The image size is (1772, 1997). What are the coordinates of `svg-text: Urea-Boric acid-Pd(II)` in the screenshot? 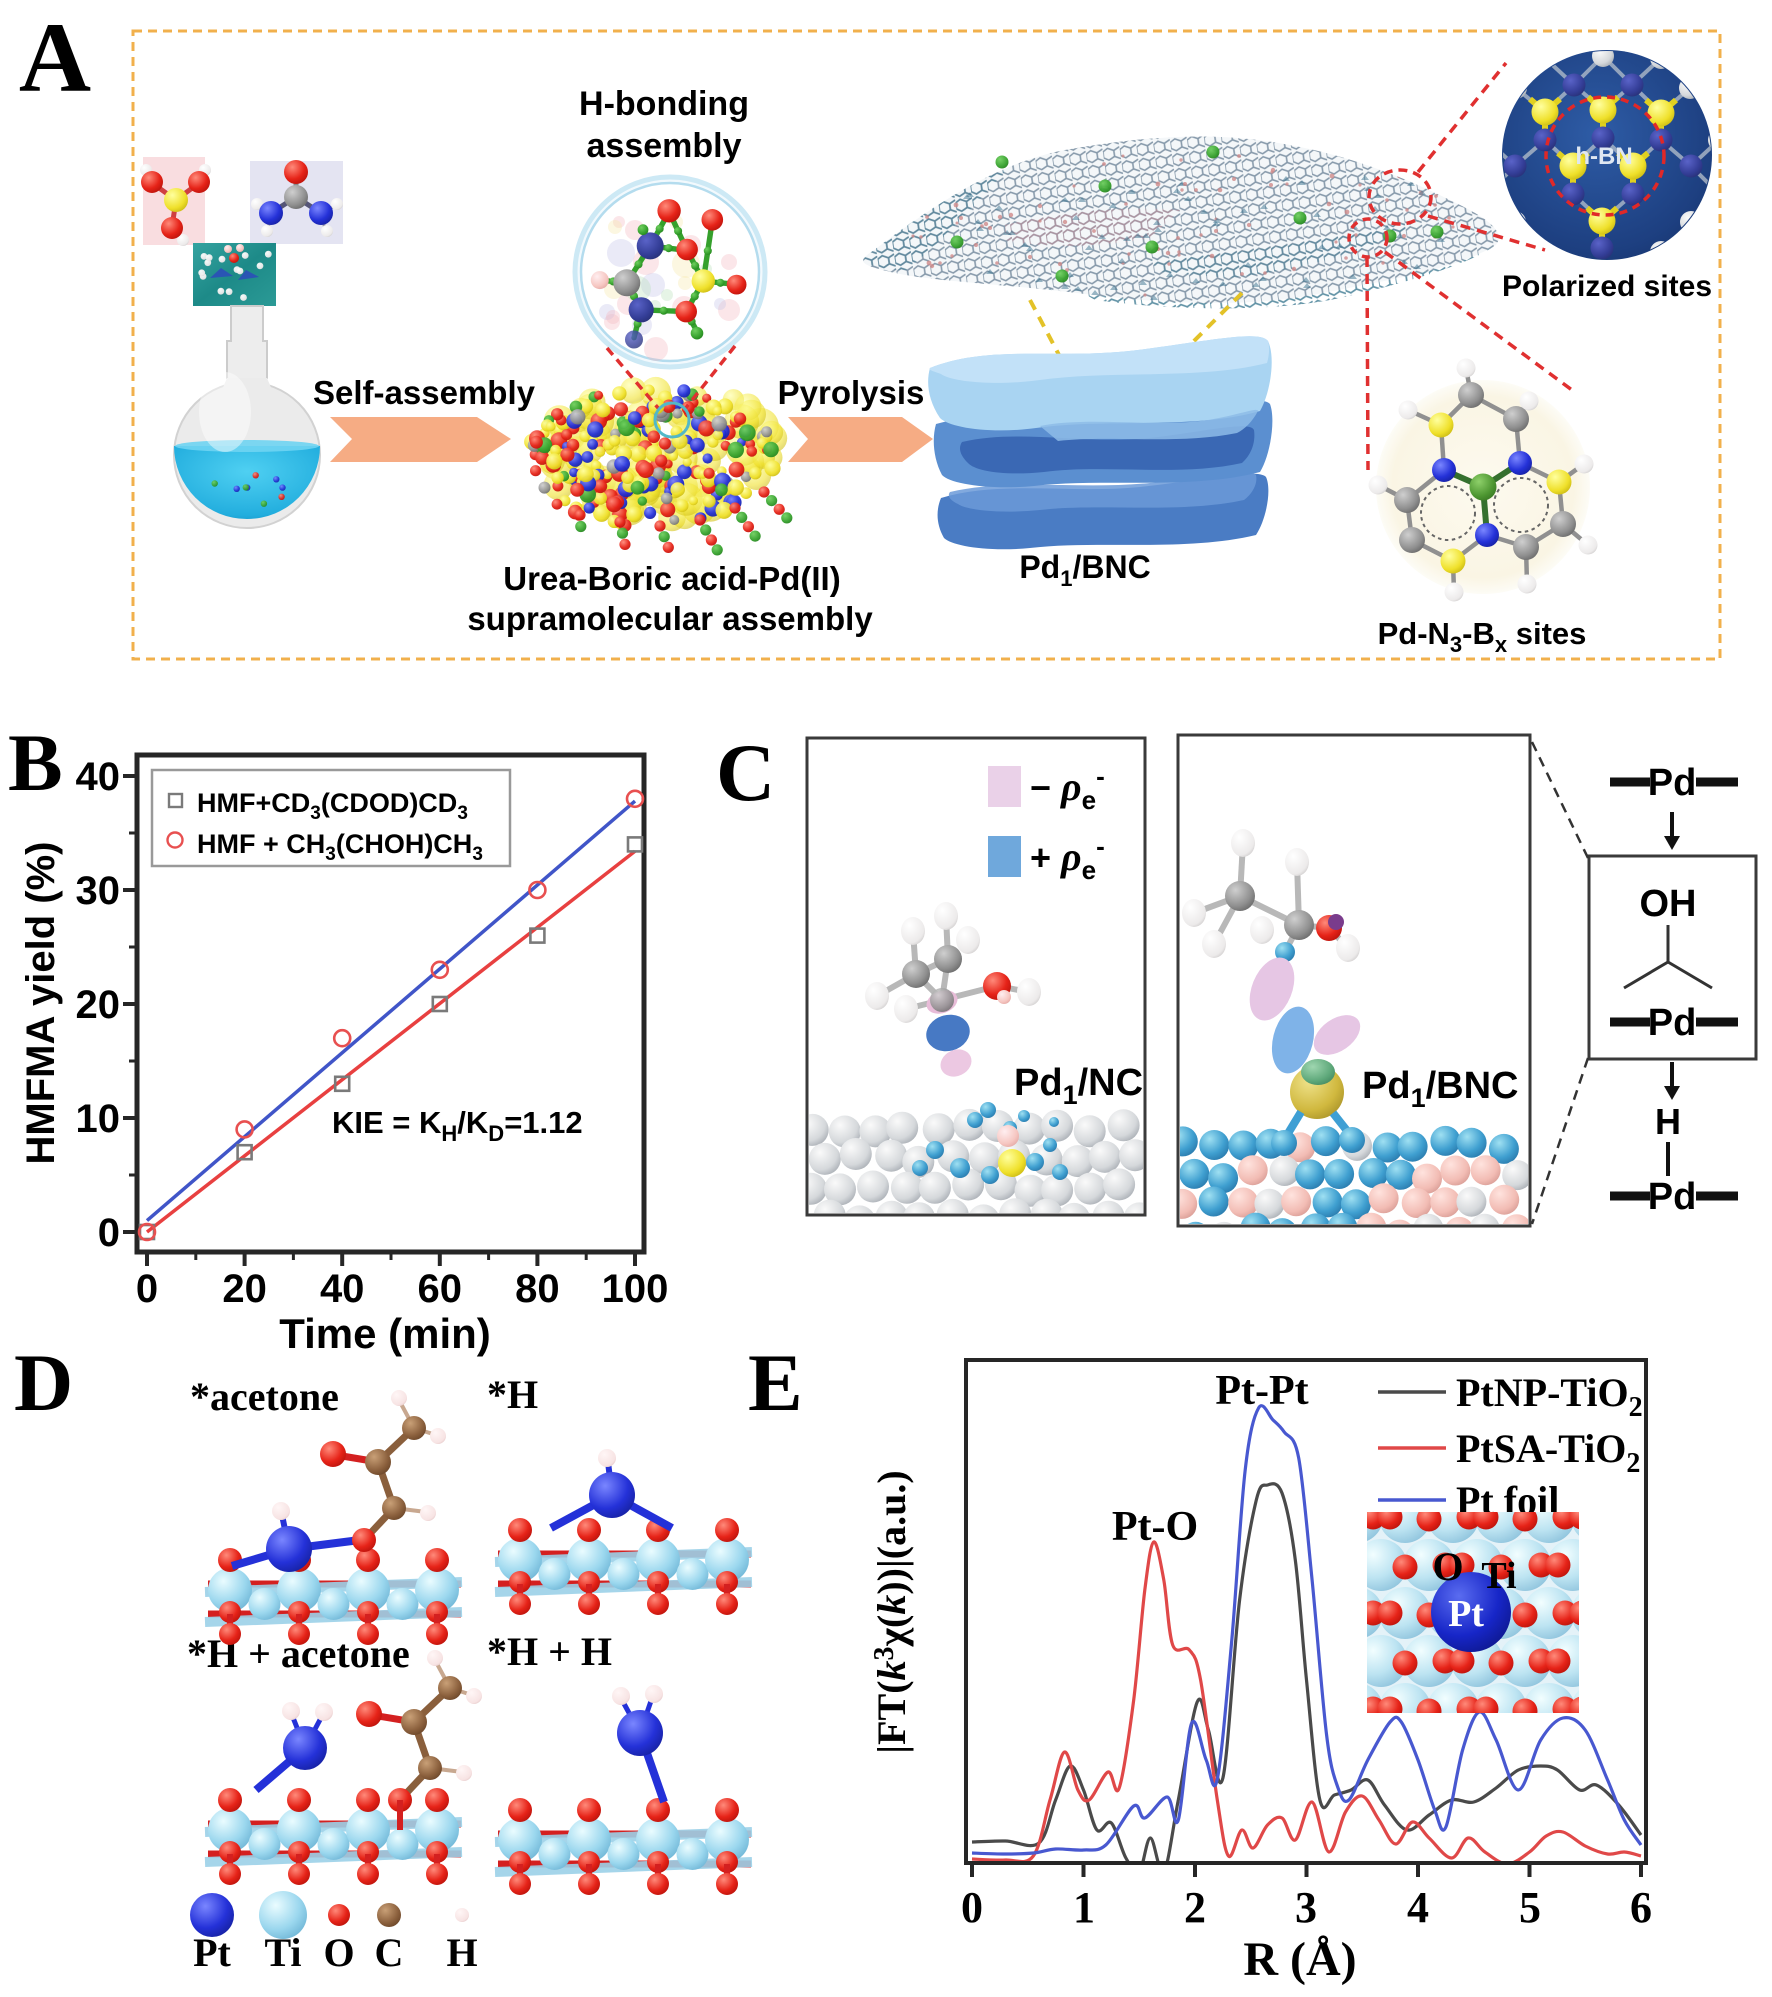 It's located at (671, 578).